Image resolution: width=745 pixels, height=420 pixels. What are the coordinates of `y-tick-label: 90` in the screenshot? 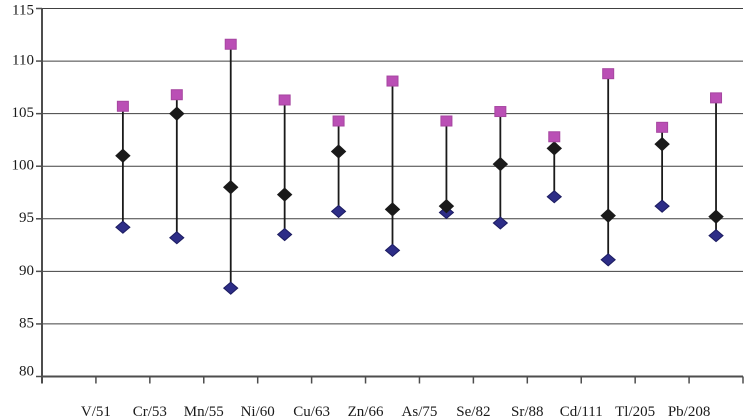 It's located at (26, 271).